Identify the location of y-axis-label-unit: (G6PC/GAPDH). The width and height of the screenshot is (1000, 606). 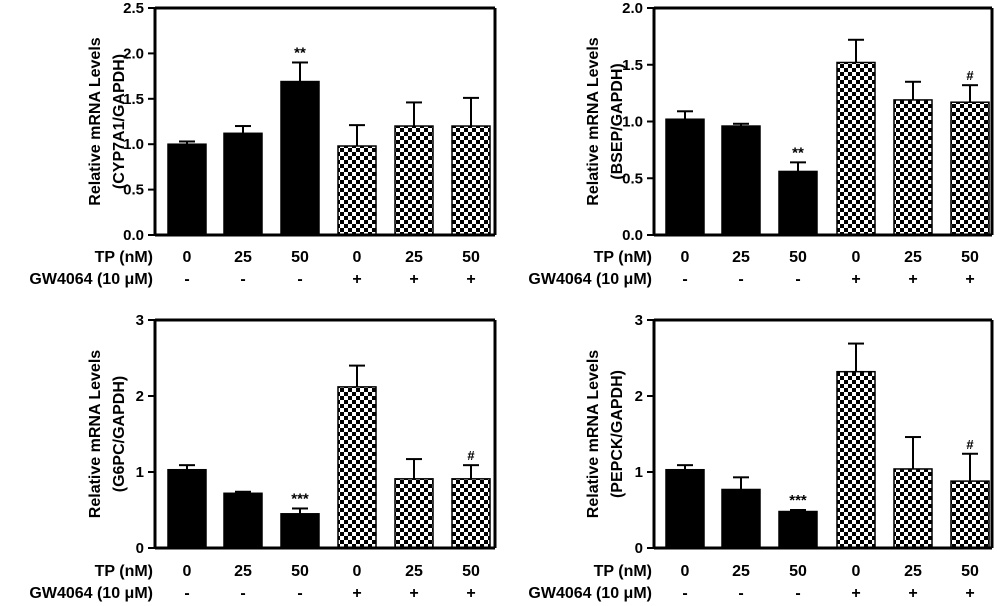
(119, 434).